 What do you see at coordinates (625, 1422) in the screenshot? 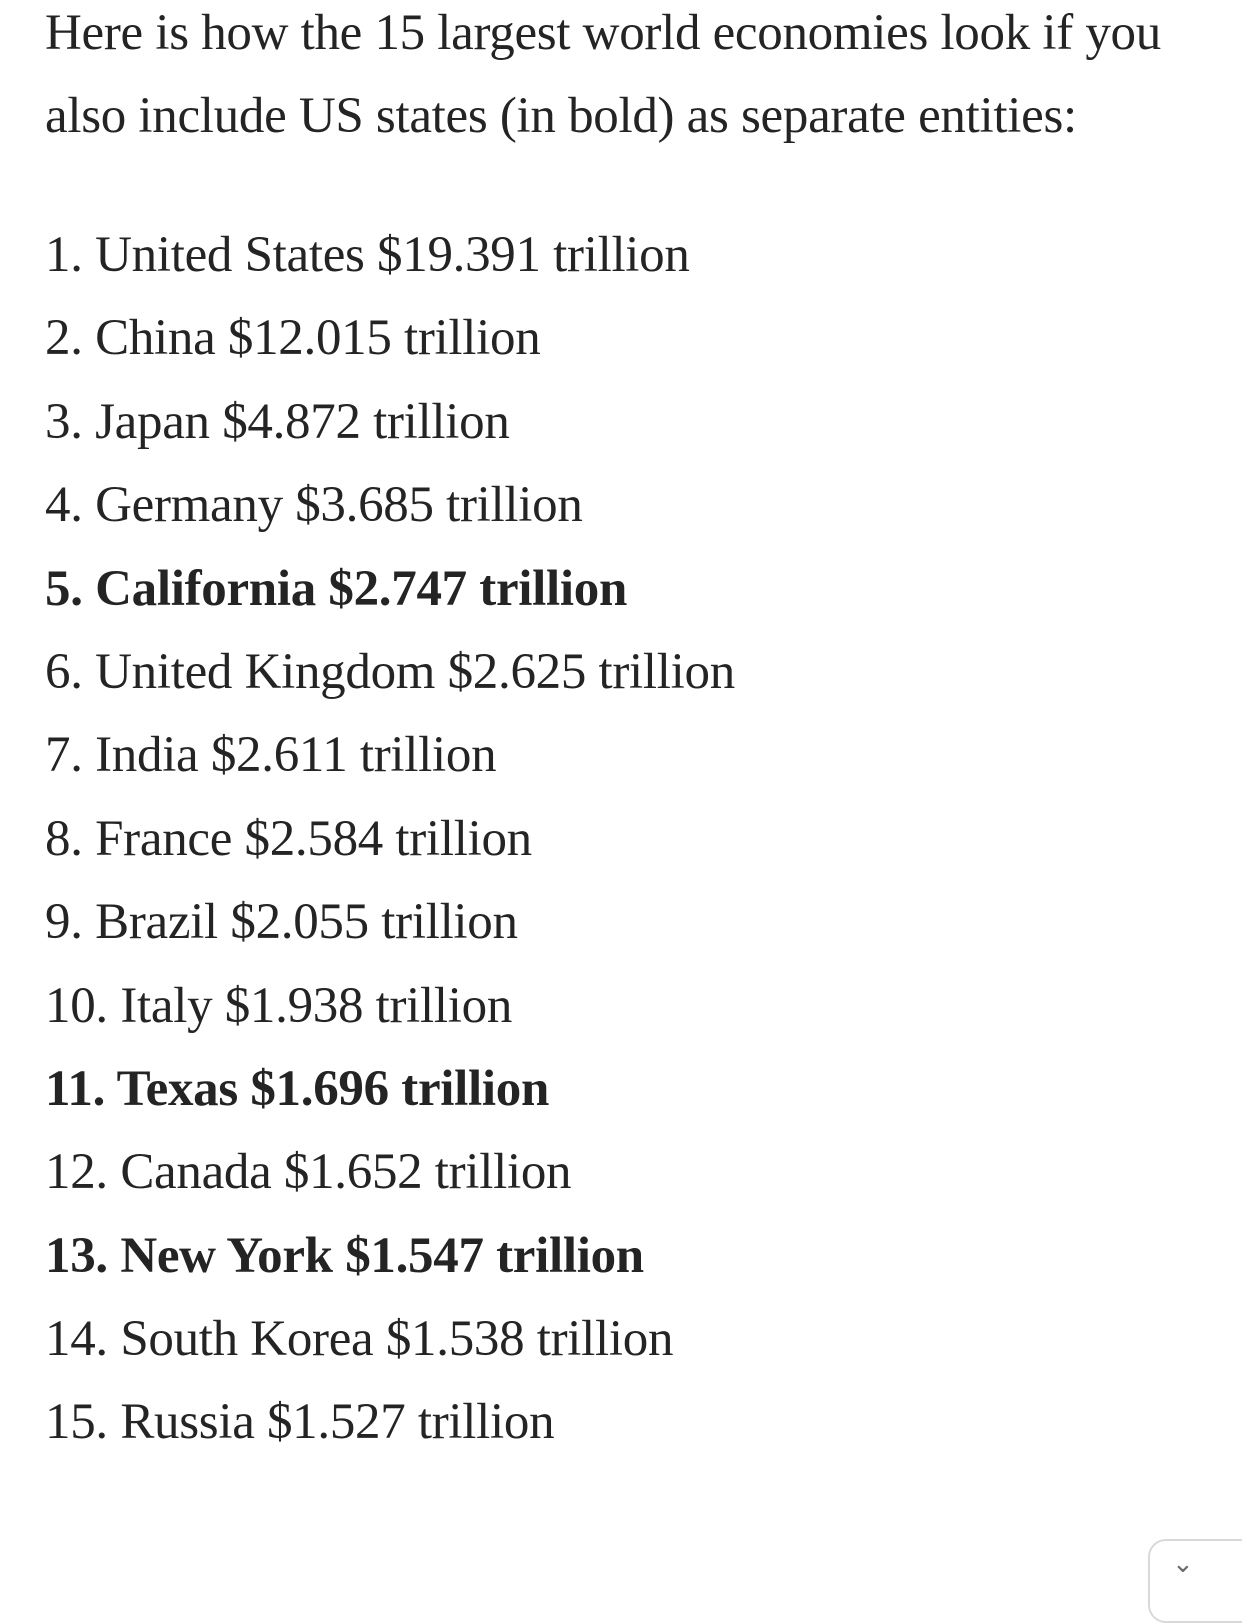
I see `list-item: 15. Russia $1.527 trillion` at bounding box center [625, 1422].